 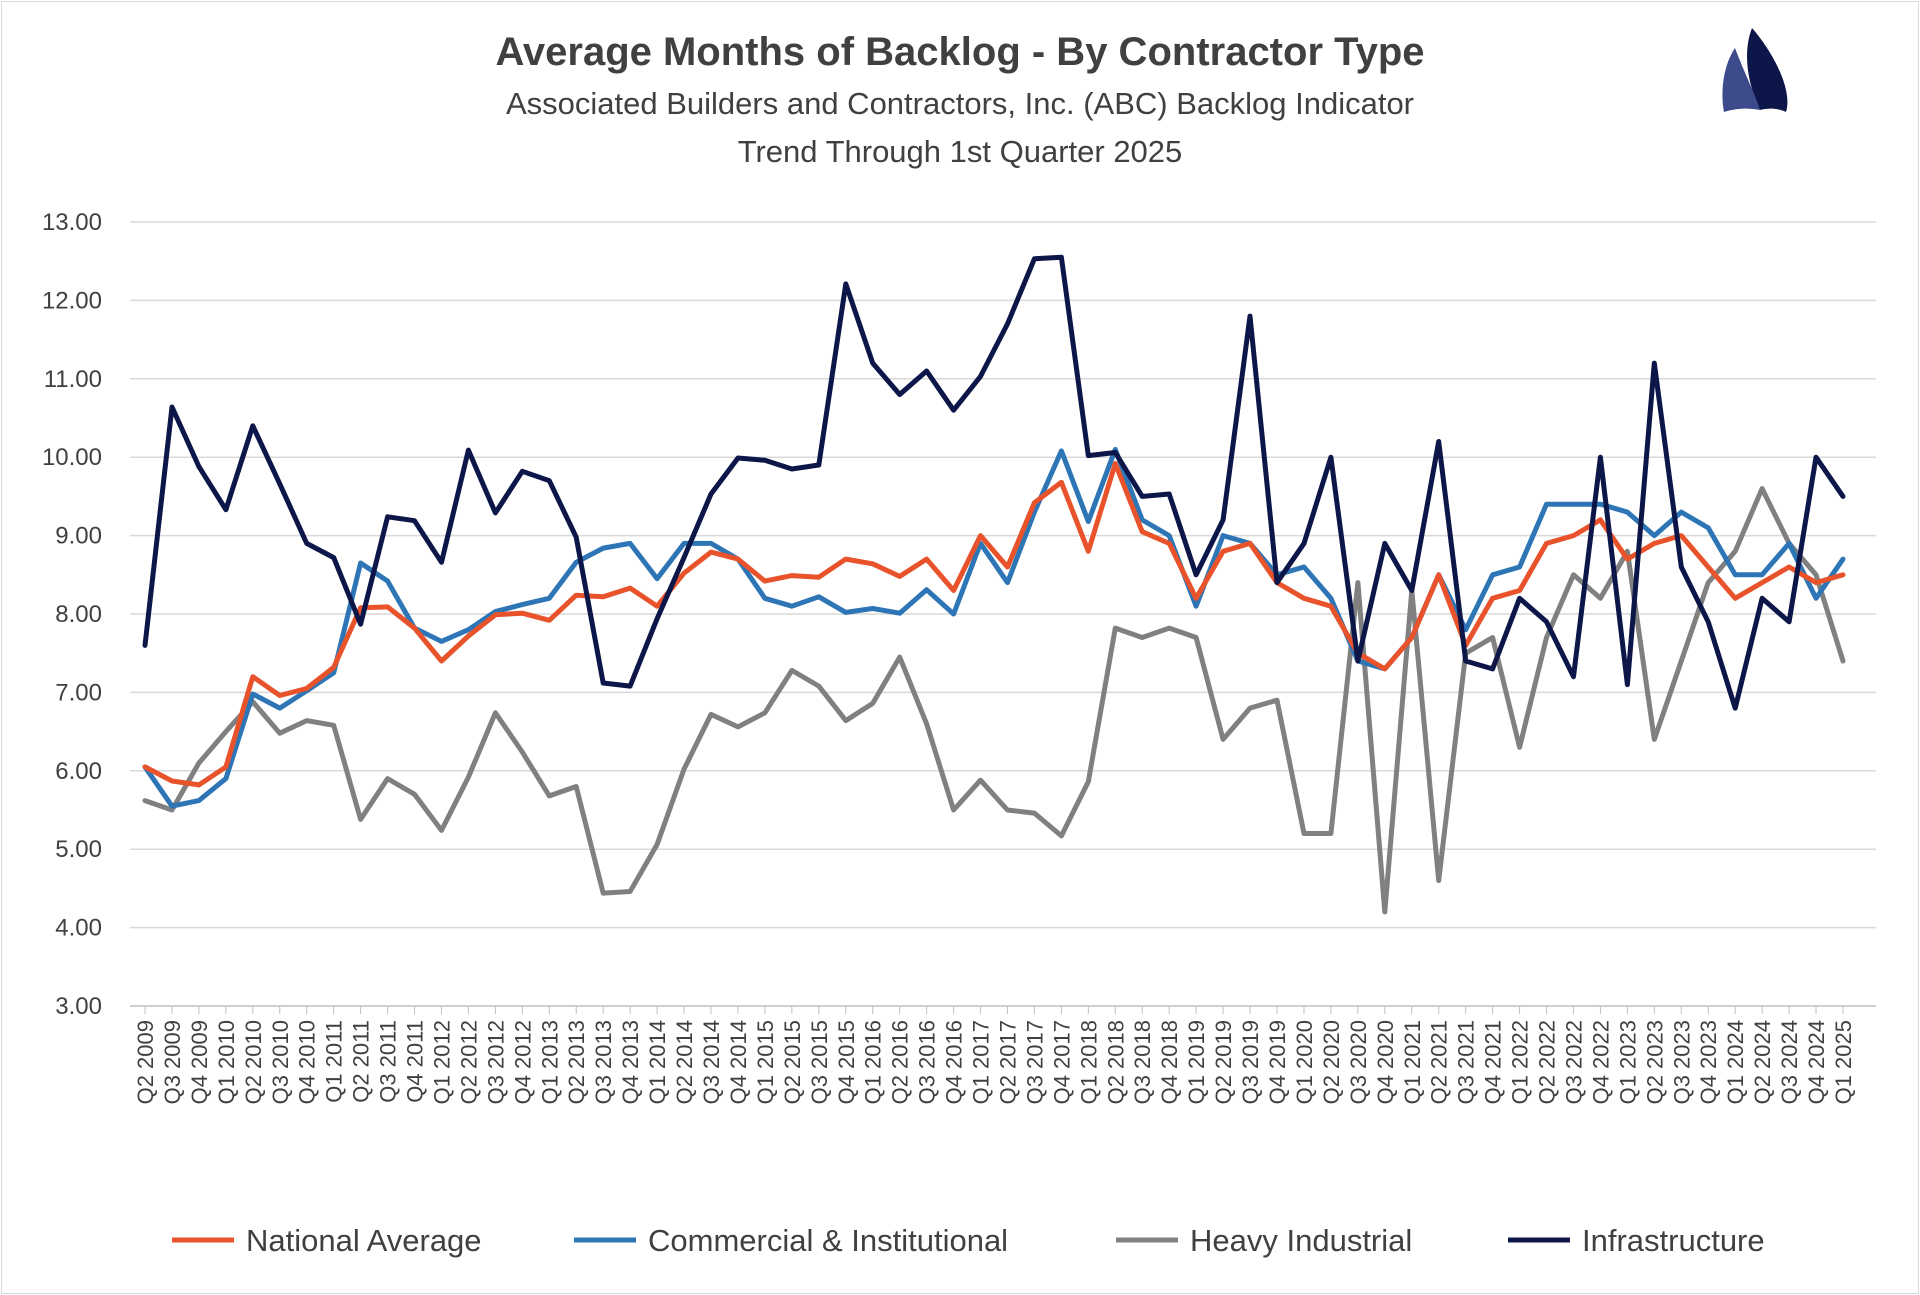 What do you see at coordinates (792, 1062) in the screenshot?
I see `x-tick-label: Q2 2015` at bounding box center [792, 1062].